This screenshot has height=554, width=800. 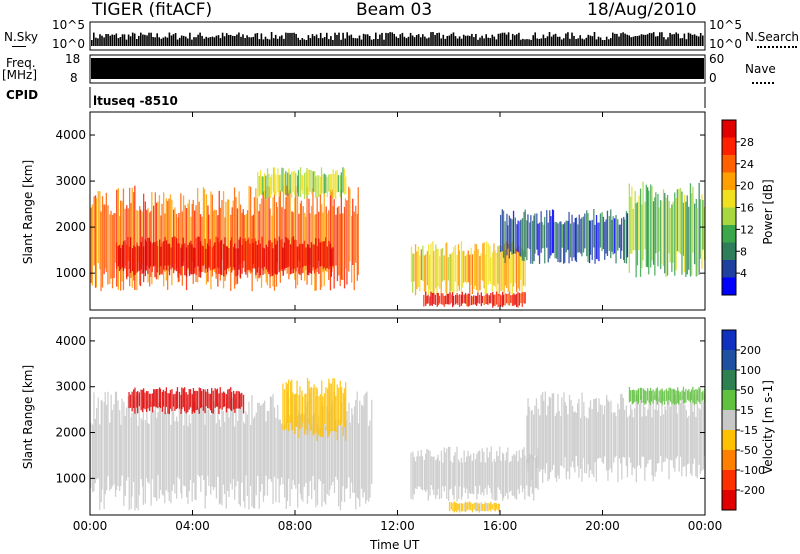 What do you see at coordinates (74, 78) in the screenshot?
I see `freq-bottom-tick: 8` at bounding box center [74, 78].